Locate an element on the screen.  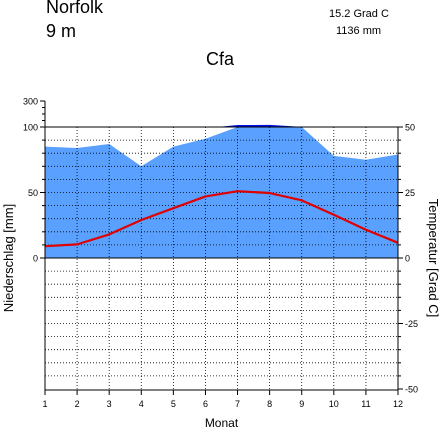
mean-temperature: 15.2 Grad C is located at coordinates (359, 14).